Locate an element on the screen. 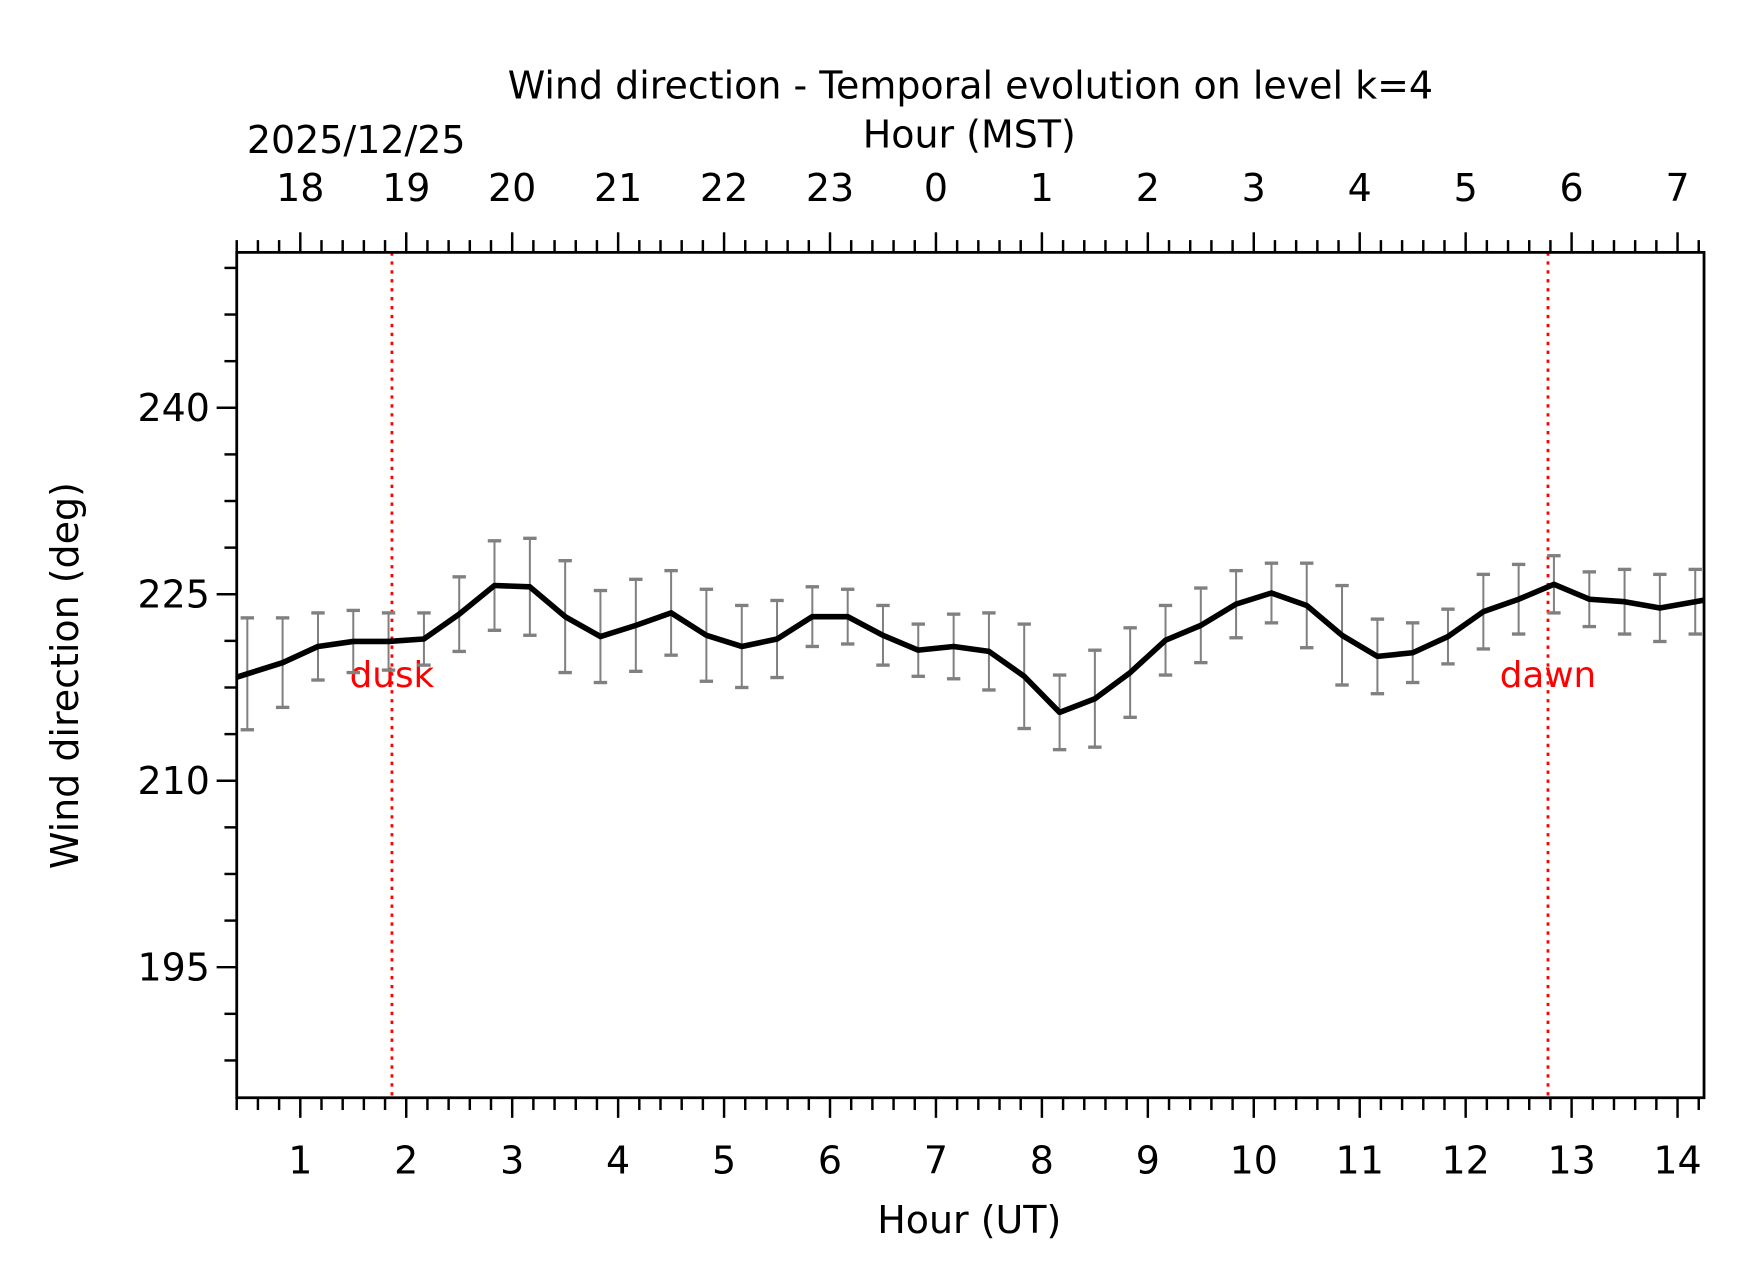  y-tick-label: 210 is located at coordinates (173, 781).